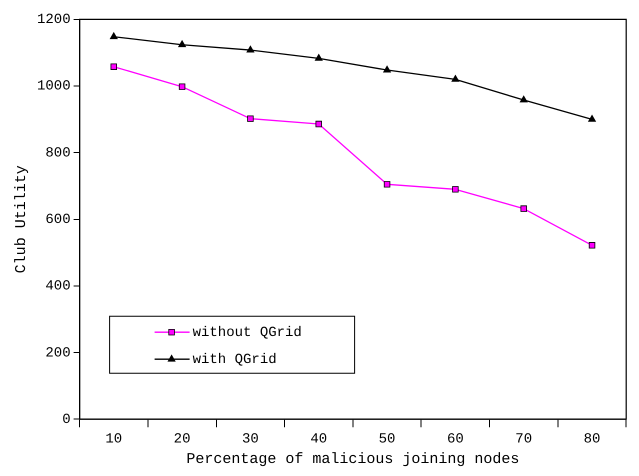  I want to click on x-tick-label: 60, so click(455, 439).